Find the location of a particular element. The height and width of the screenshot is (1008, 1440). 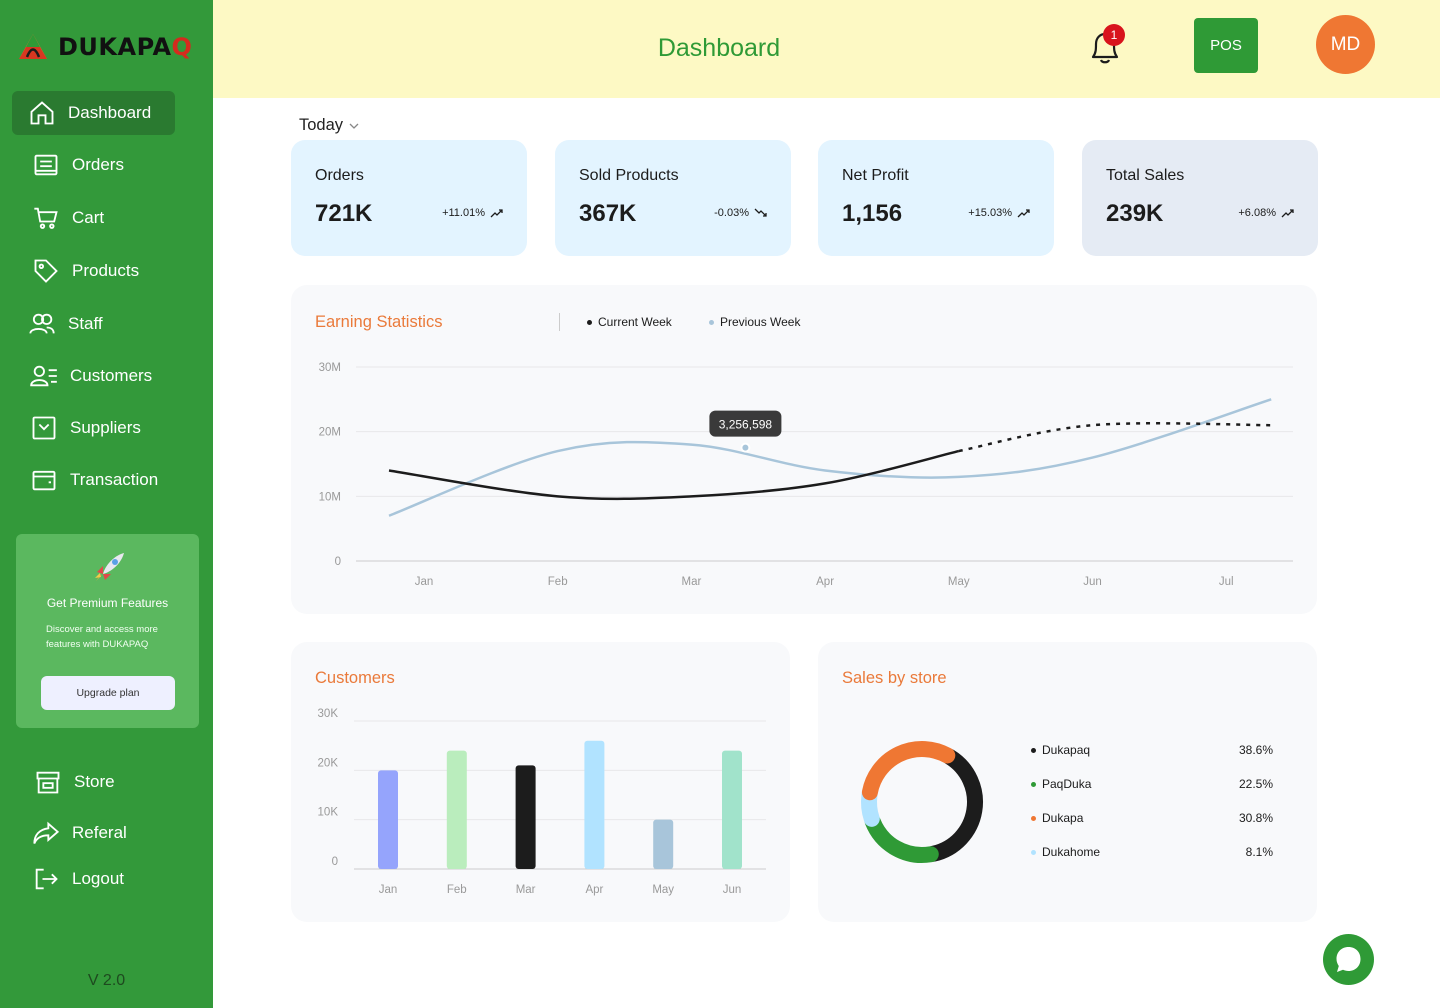

chat-button is located at coordinates (1348, 959).